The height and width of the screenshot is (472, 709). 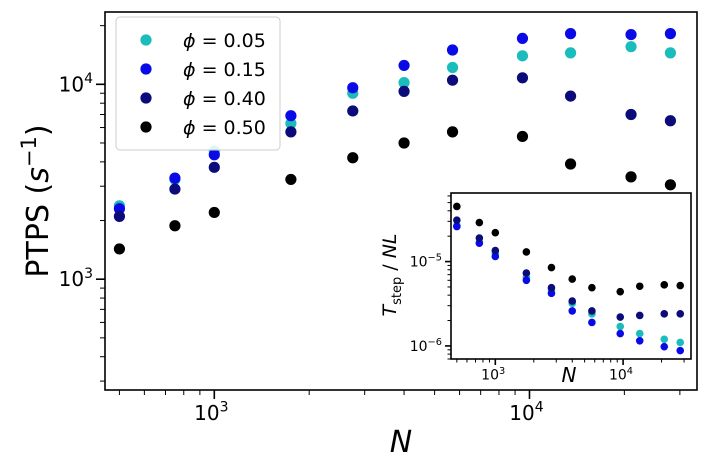 I want to click on main-y-tick-label: 103, so click(x=76, y=278).